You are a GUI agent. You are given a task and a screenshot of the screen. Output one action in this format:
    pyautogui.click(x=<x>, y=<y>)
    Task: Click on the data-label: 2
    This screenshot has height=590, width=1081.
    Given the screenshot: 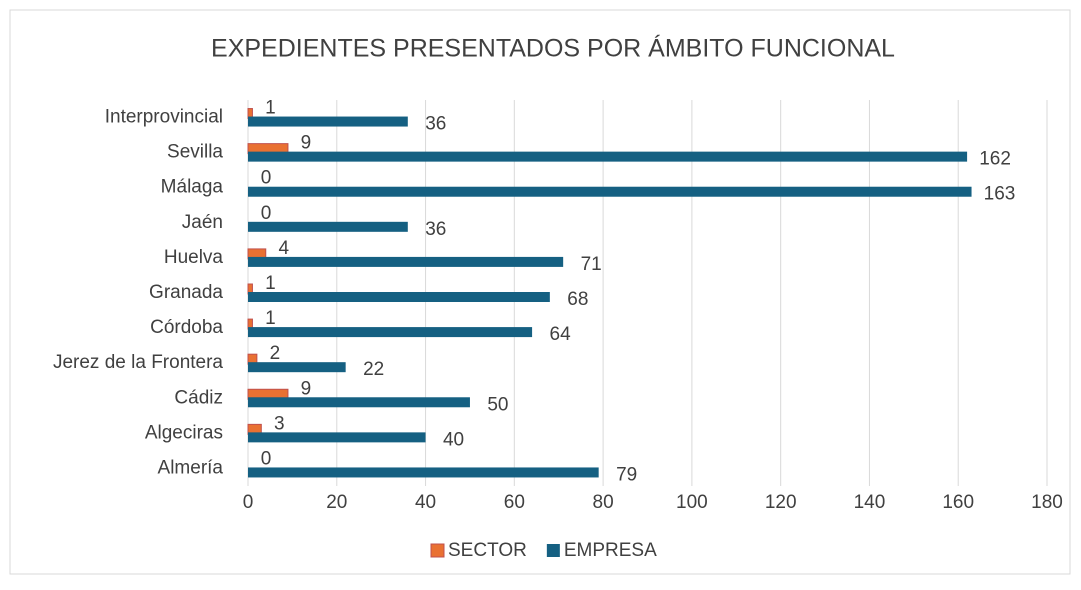 What is the action you would take?
    pyautogui.click(x=275, y=353)
    